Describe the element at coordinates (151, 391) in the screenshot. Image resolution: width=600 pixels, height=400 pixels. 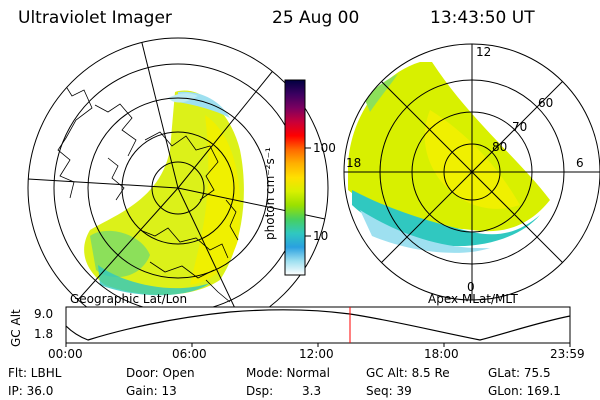
I see `info-gain: Gain: 13` at that location.